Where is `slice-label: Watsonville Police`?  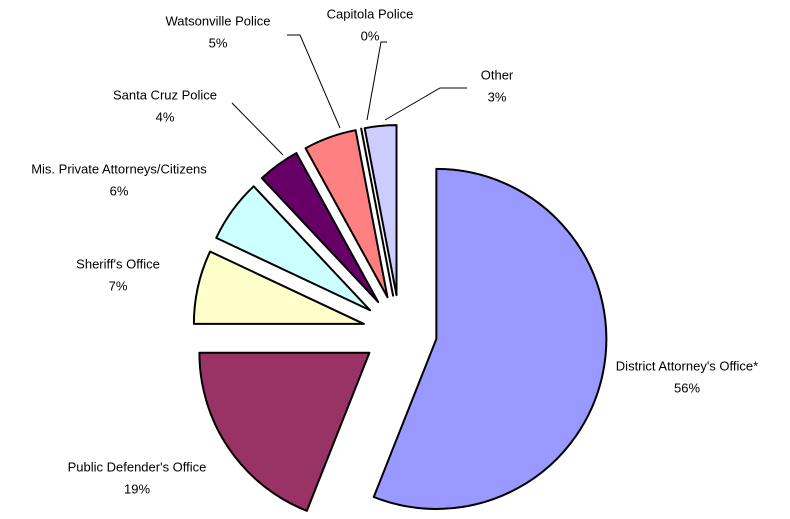 slice-label: Watsonville Police is located at coordinates (217, 20).